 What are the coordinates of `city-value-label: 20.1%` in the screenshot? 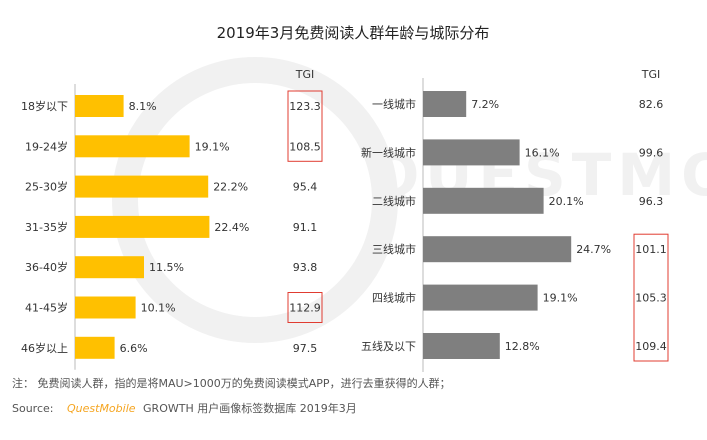 It's located at (566, 201).